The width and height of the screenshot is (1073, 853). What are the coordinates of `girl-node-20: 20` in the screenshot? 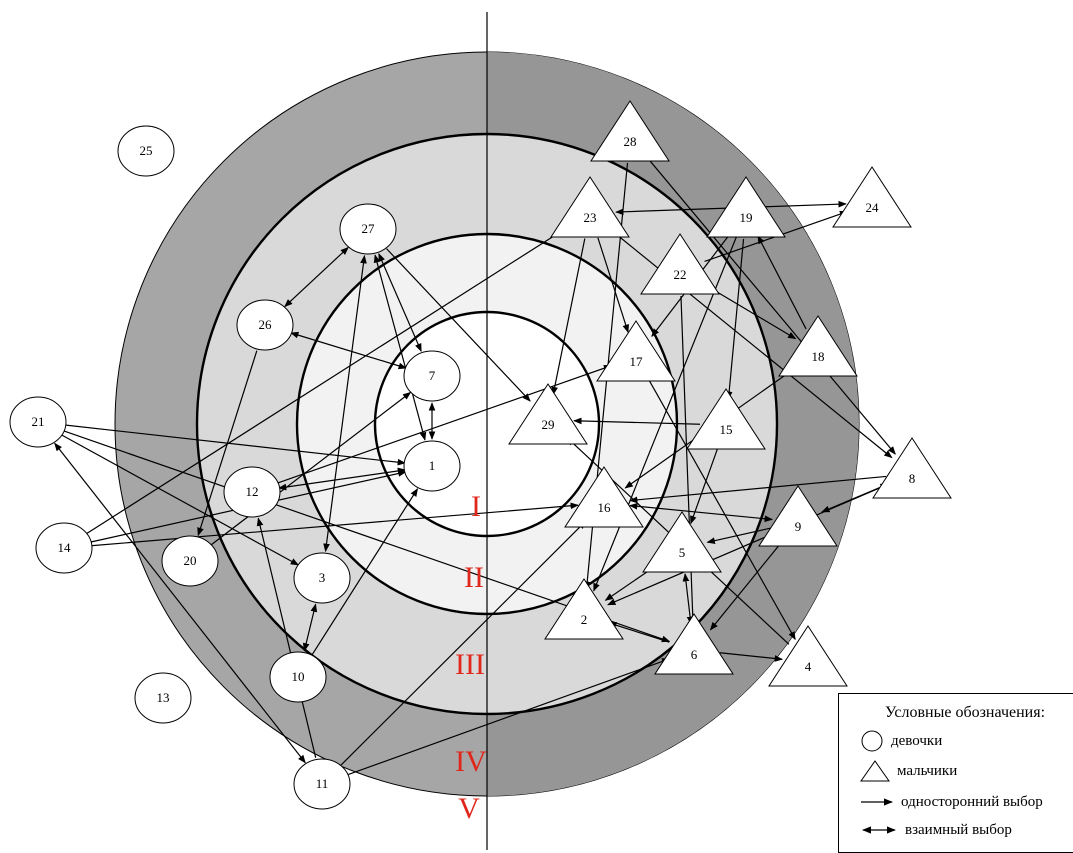 It's located at (190, 561).